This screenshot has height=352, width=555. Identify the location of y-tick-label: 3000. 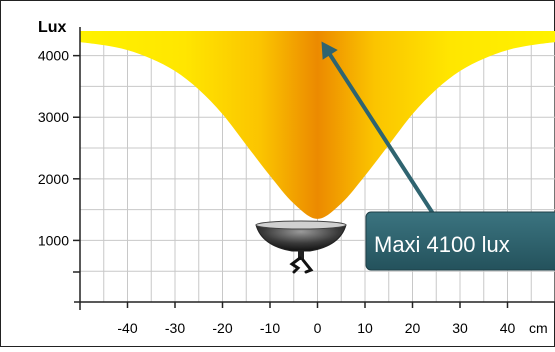
(53, 117).